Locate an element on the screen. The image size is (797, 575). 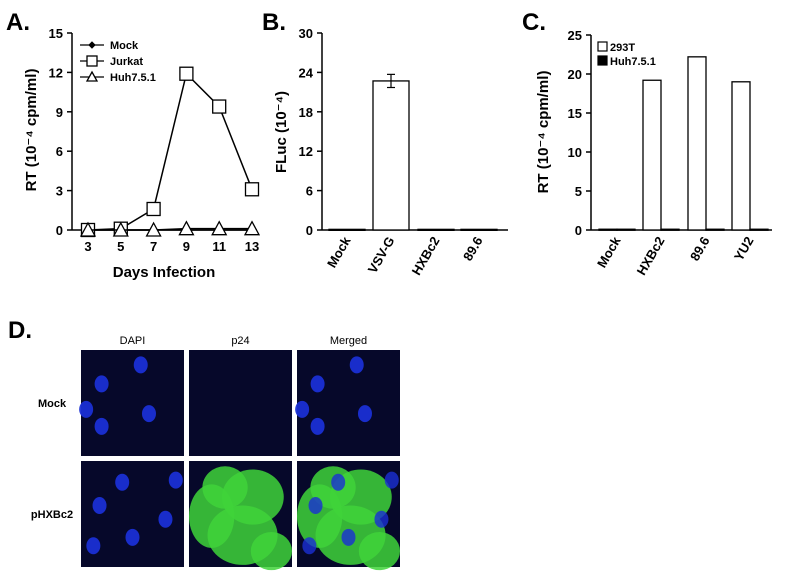
panel-a-xtick-label: 9 is located at coordinates (186, 246).